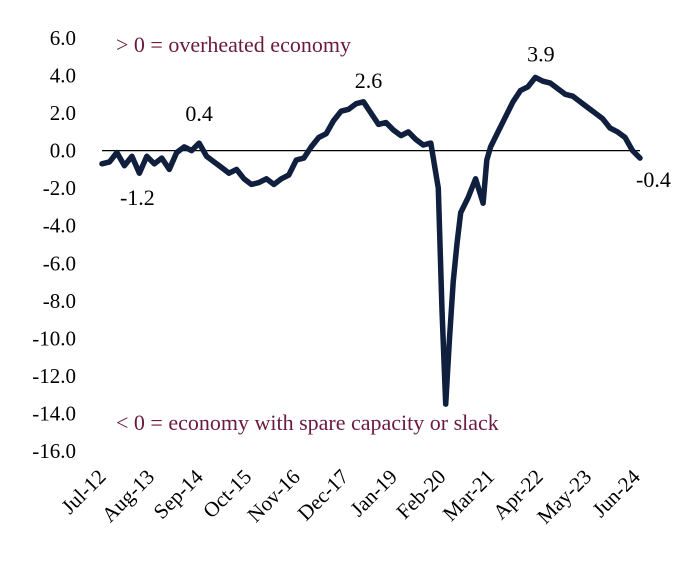 This screenshot has width=700, height=571. I want to click on data-label: 0.4, so click(199, 113).